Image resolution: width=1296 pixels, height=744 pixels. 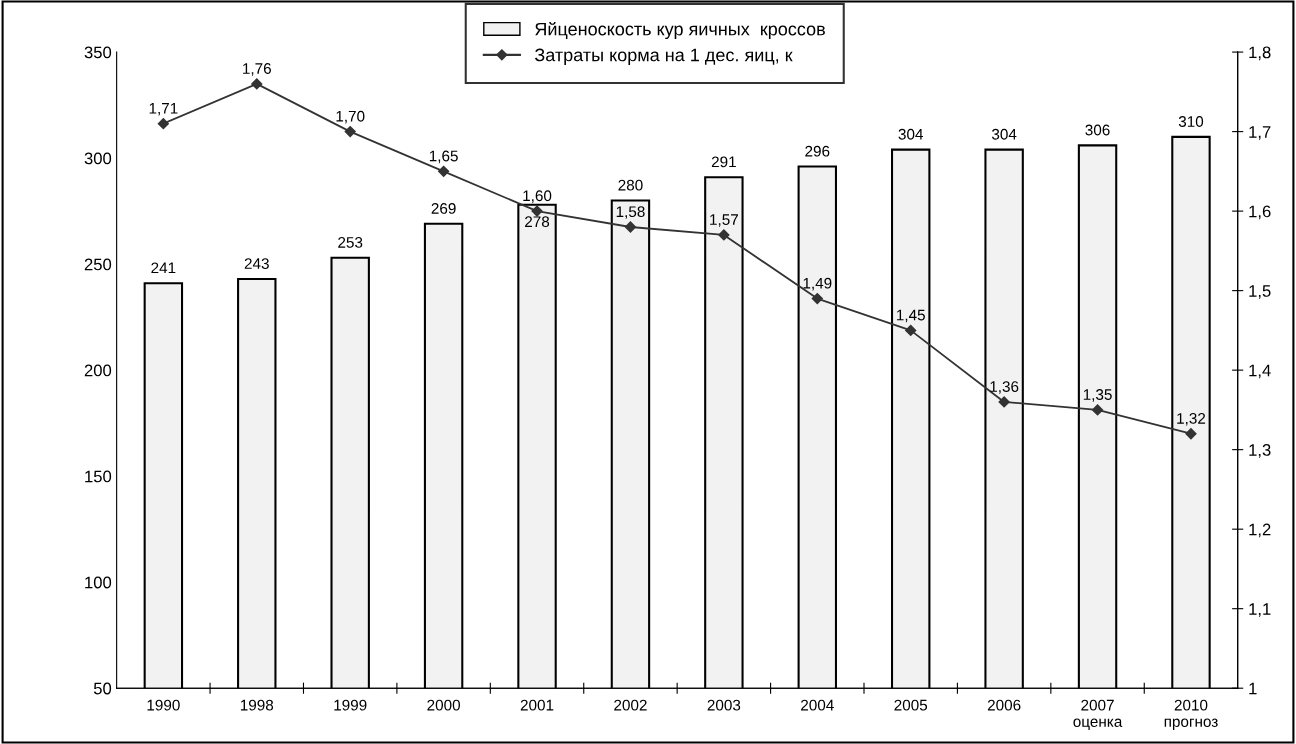 What do you see at coordinates (350, 242) in the screenshot?
I see `data-label: 253` at bounding box center [350, 242].